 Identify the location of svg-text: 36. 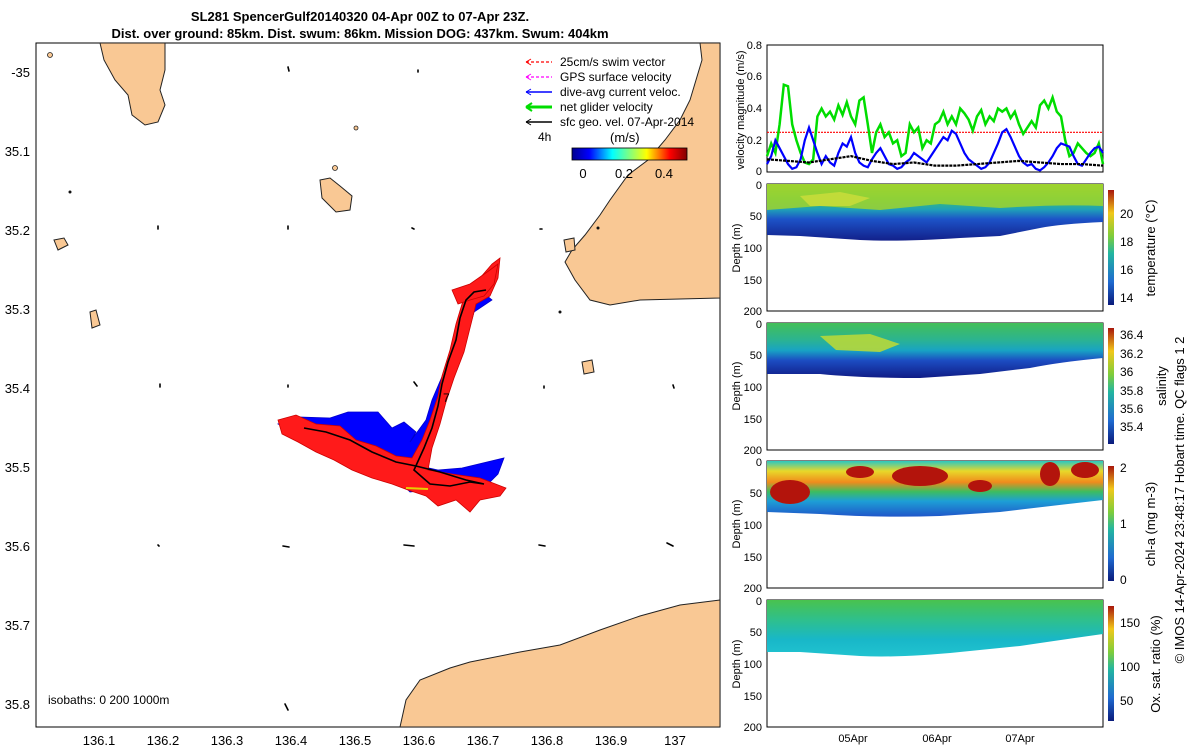
(1127, 372).